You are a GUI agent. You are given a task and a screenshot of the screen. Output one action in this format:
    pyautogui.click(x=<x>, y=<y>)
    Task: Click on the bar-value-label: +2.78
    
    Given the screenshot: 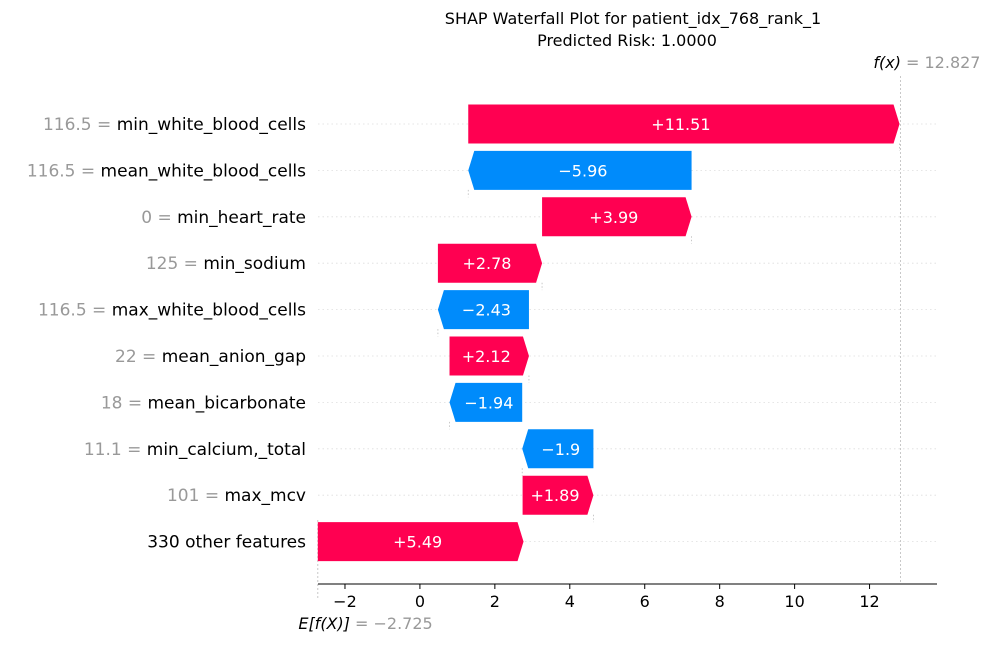 What is the action you would take?
    pyautogui.click(x=486, y=263)
    